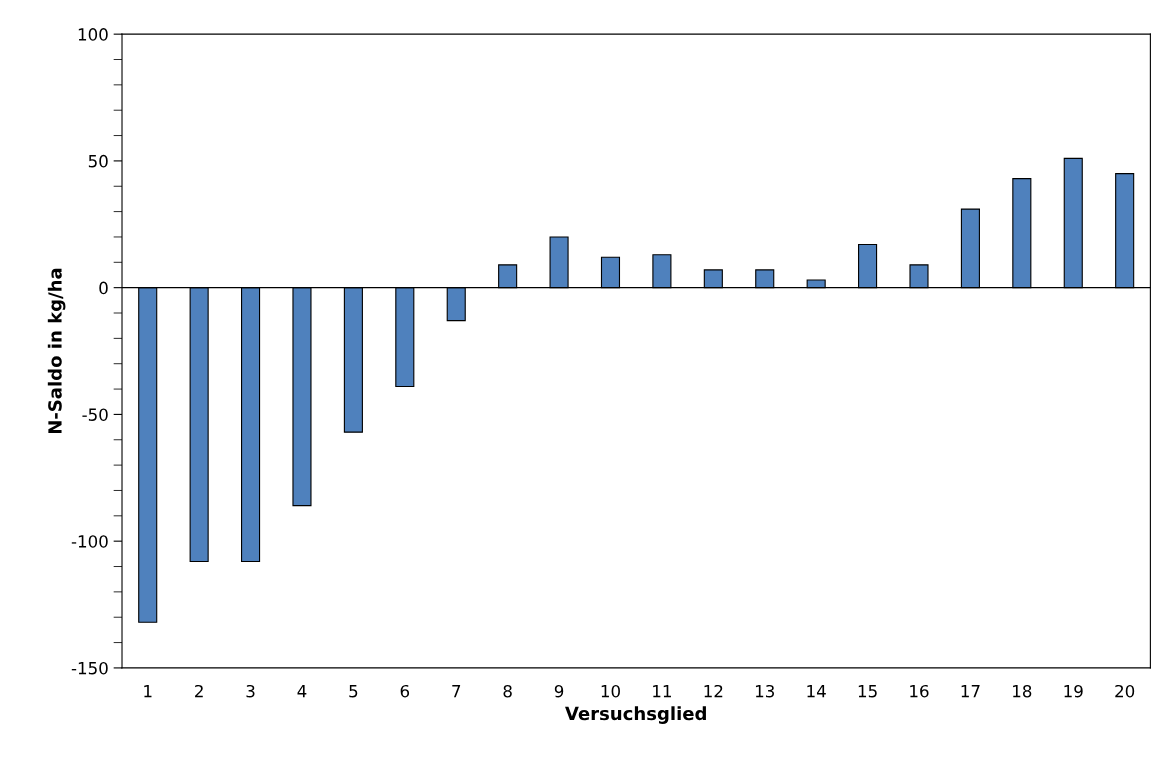 The image size is (1162, 759). What do you see at coordinates (610, 691) in the screenshot?
I see `x-tick-label: 10` at bounding box center [610, 691].